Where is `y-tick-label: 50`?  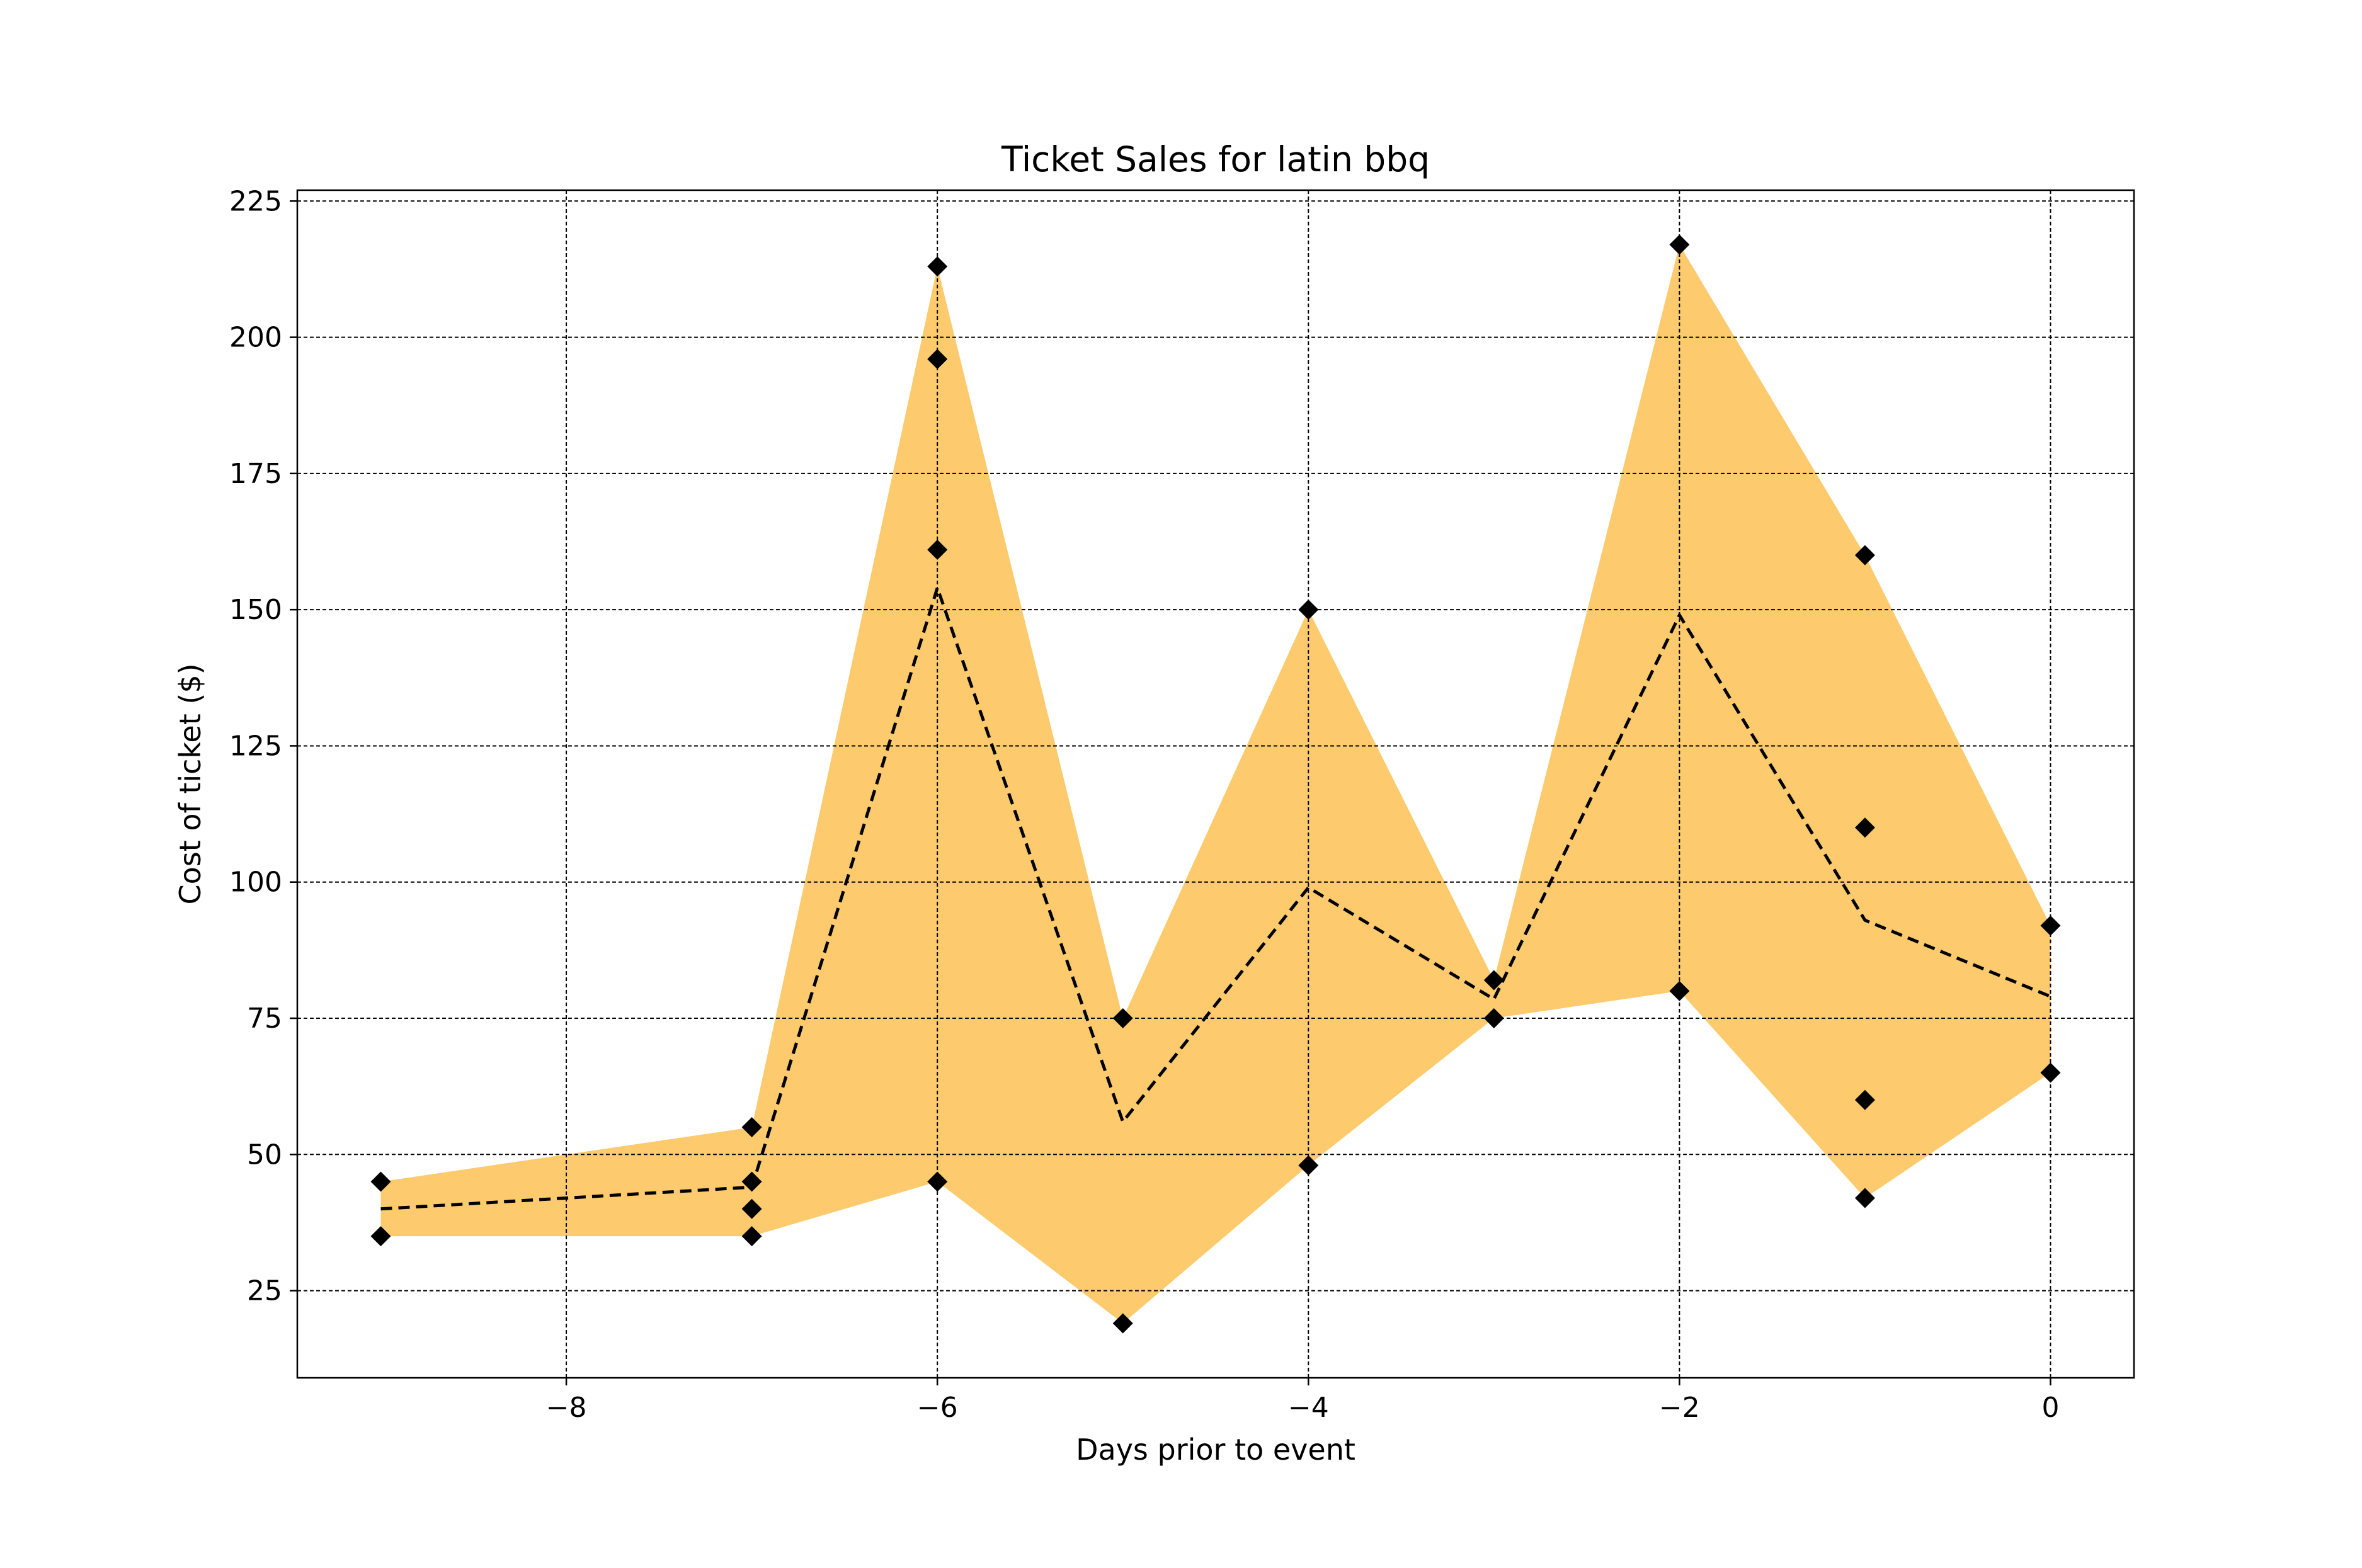 y-tick-label: 50 is located at coordinates (264, 1155).